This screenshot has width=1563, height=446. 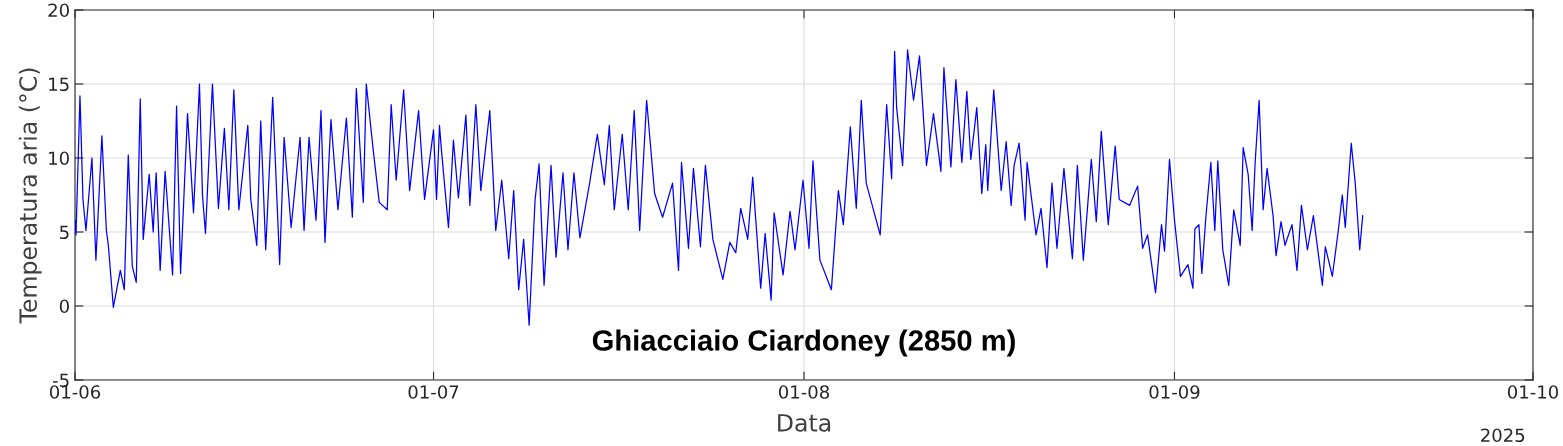 I want to click on x-tick-label: 01-06, so click(x=75, y=392).